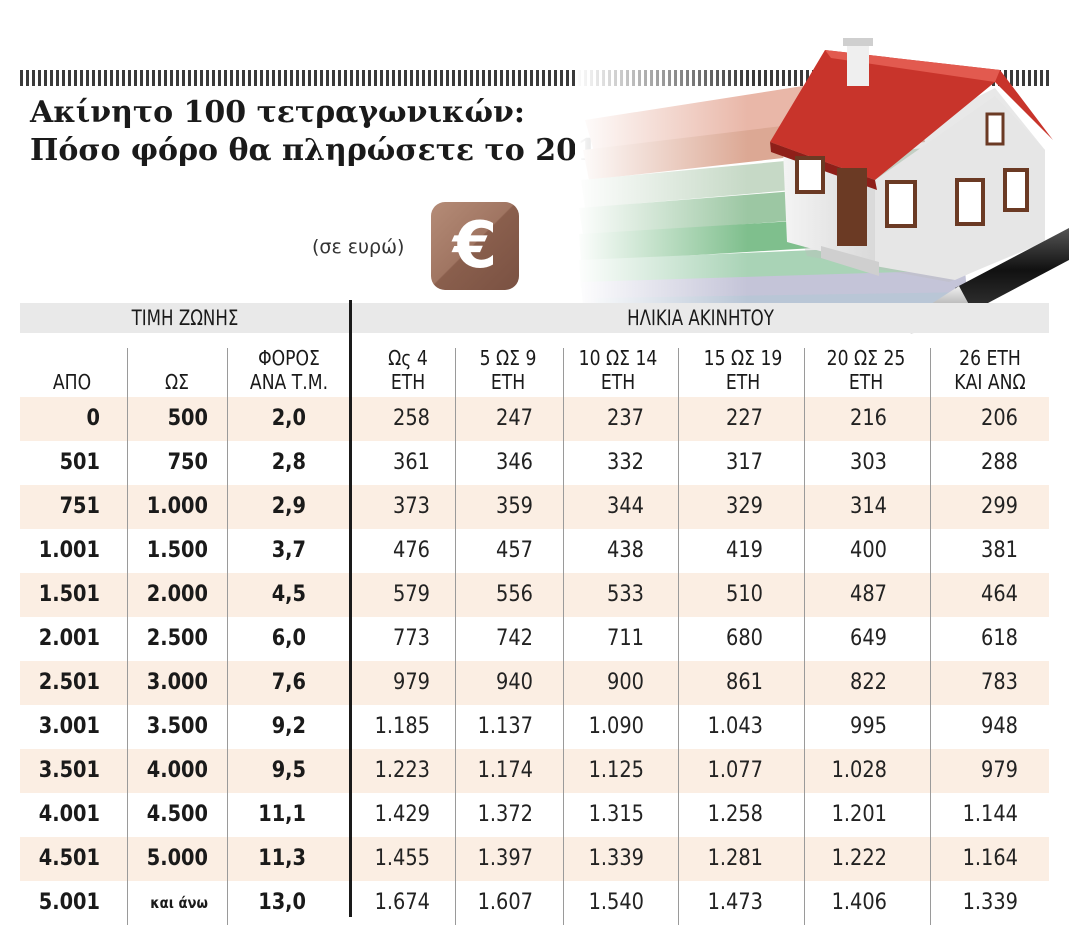 Image resolution: width=1069 pixels, height=948 pixels. What do you see at coordinates (69, 770) in the screenshot?
I see `table-cell: 3.501` at bounding box center [69, 770].